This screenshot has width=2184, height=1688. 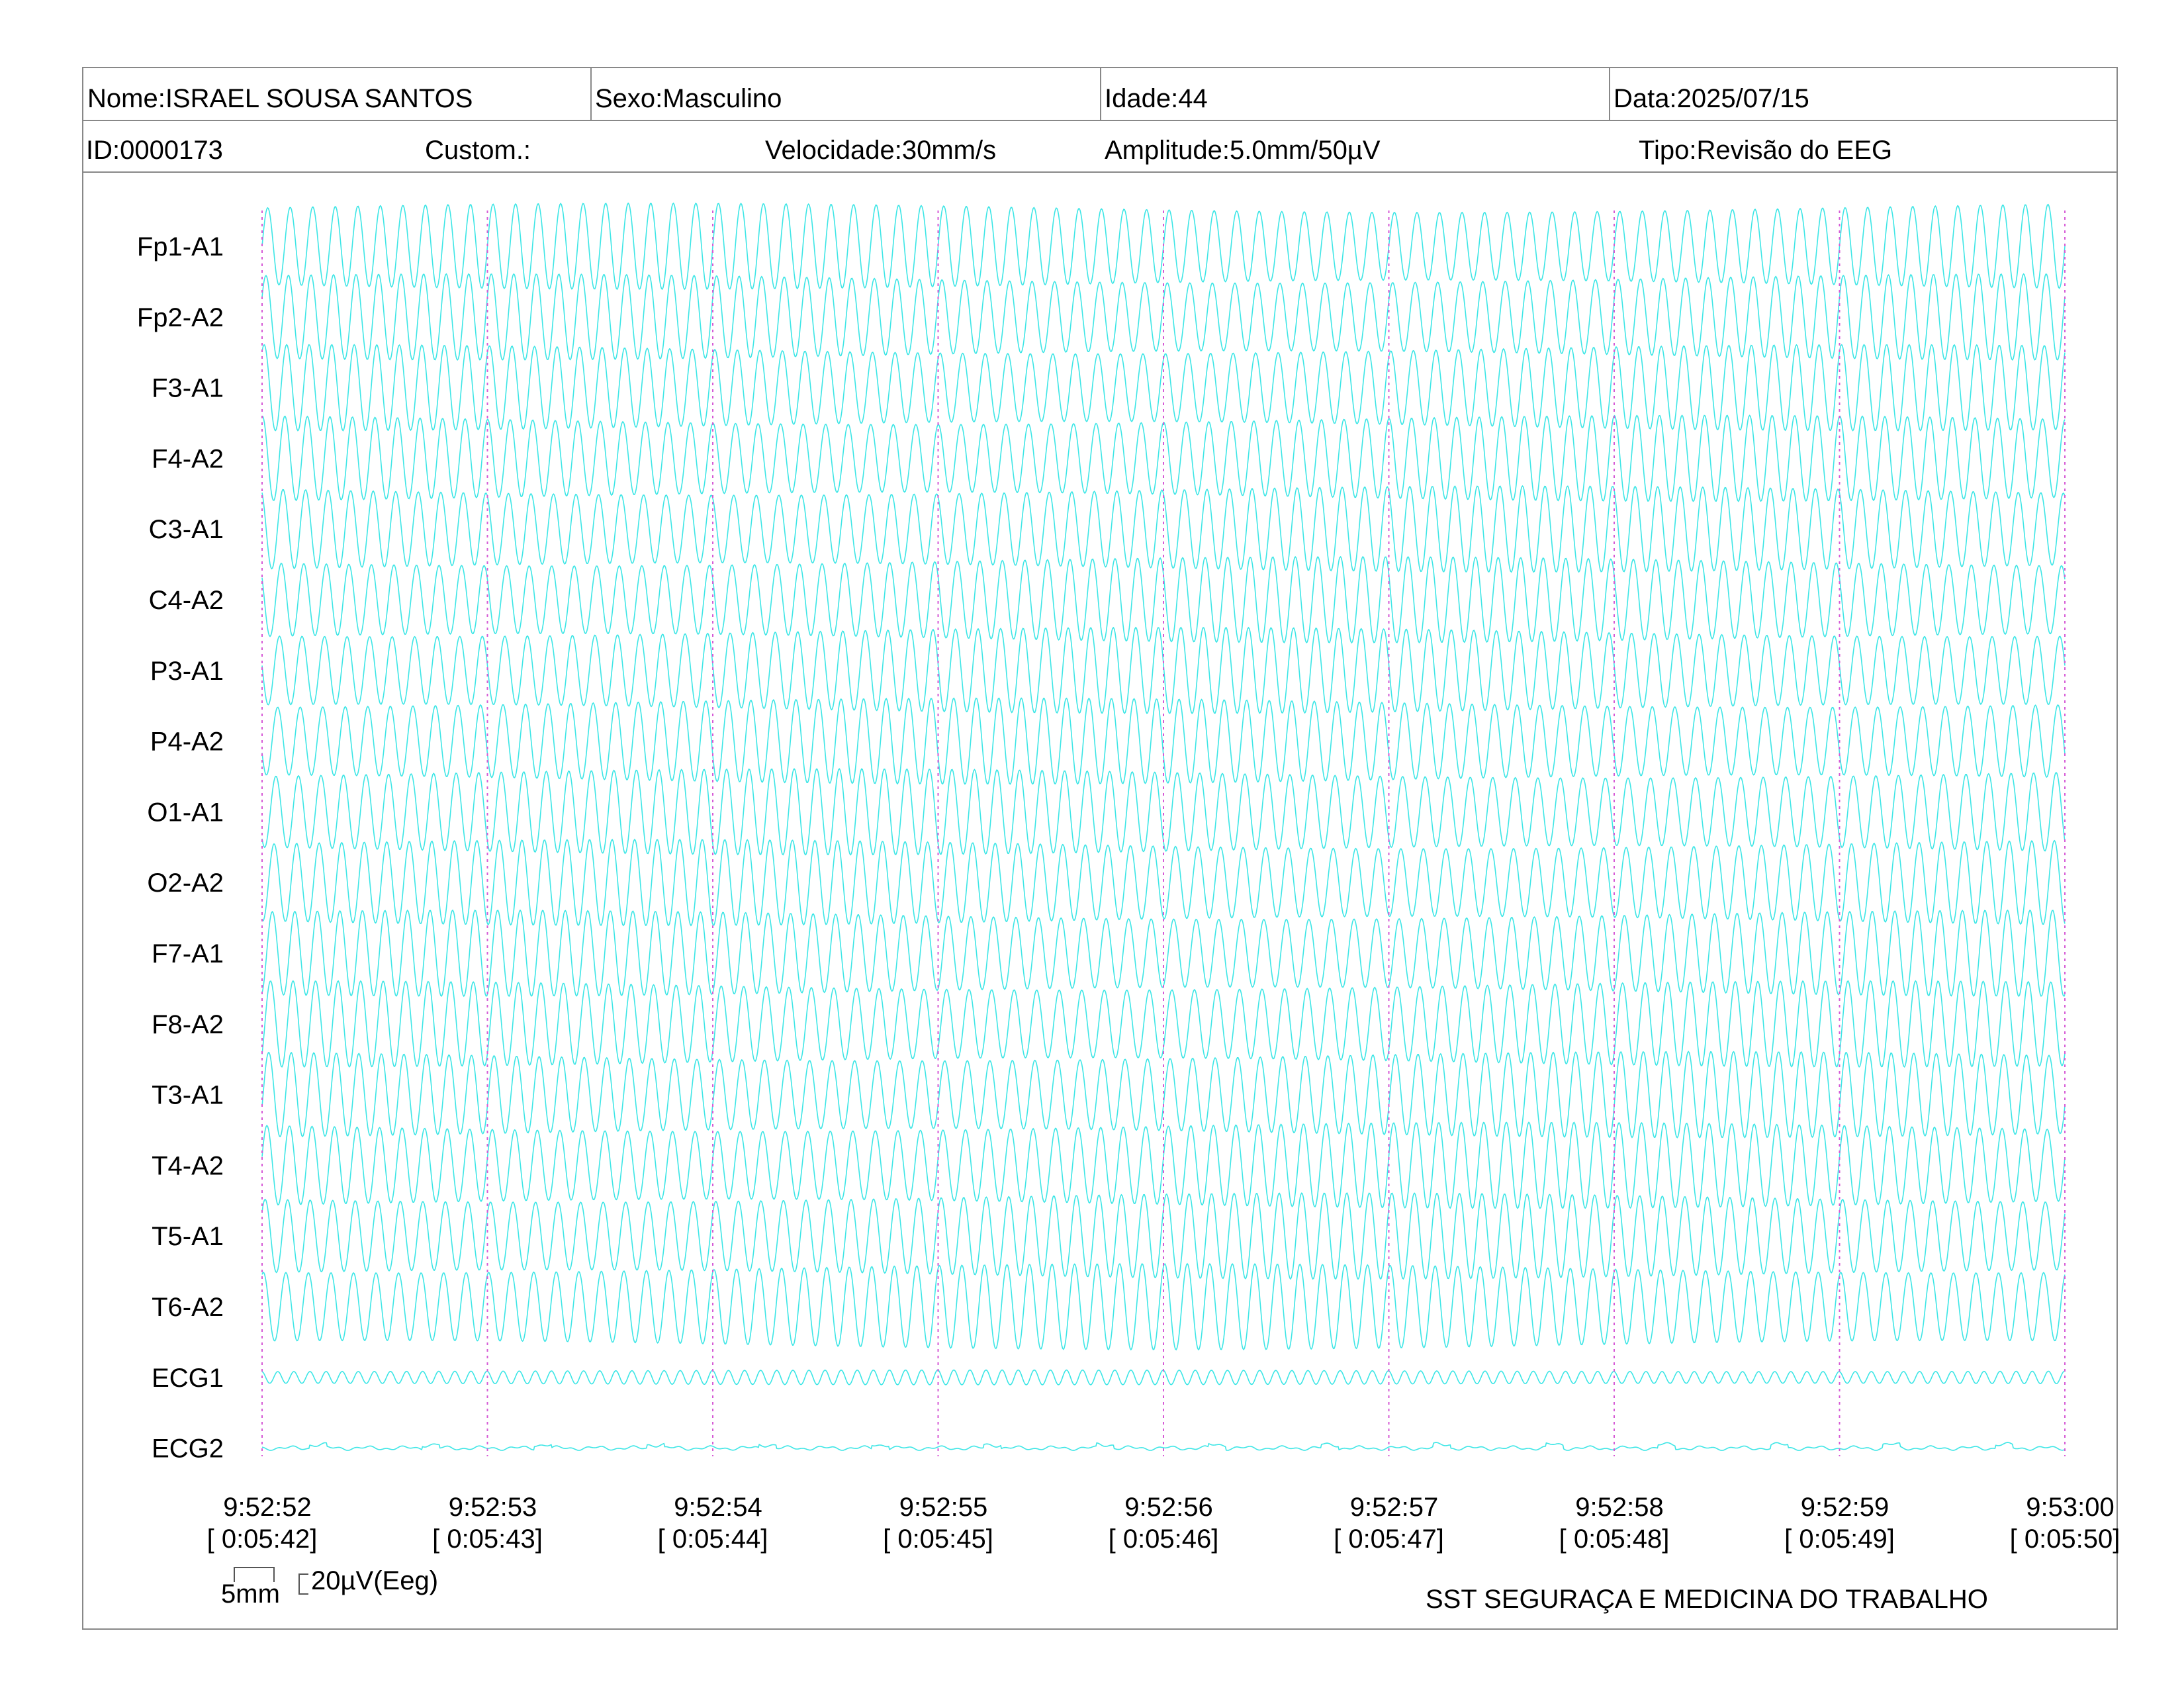 What do you see at coordinates (188, 458) in the screenshot?
I see `channel-label: F4-A2` at bounding box center [188, 458].